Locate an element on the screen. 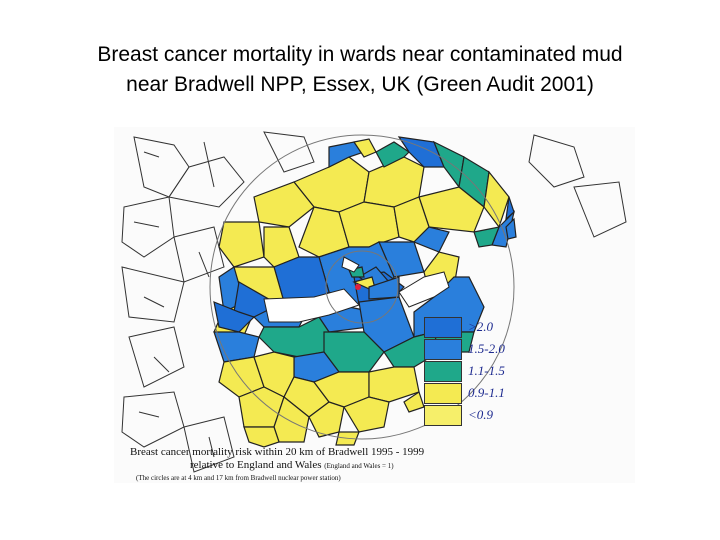 This screenshot has width=720, height=540. legend-label: <0.9 is located at coordinates (481, 414).